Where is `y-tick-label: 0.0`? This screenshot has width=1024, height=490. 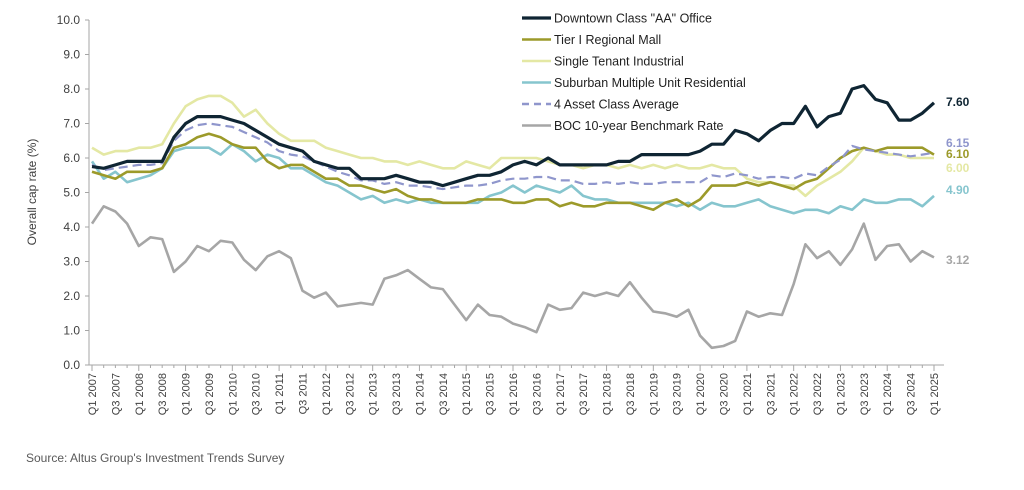
y-tick-label: 0.0 is located at coordinates (71, 365).